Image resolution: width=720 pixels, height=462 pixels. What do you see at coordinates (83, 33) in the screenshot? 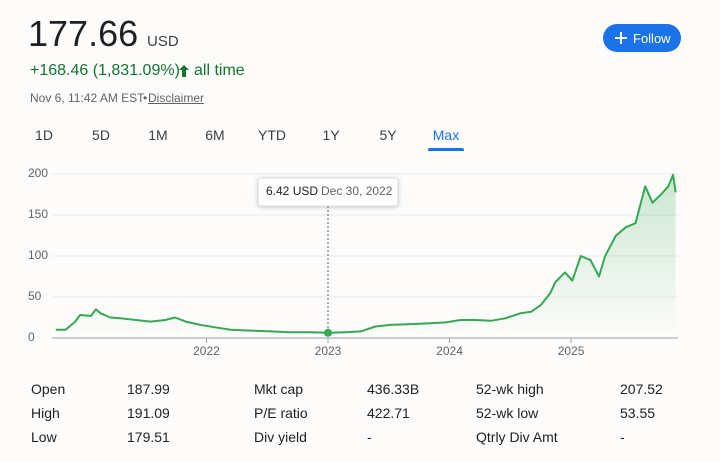
I see `price: 177.66` at bounding box center [83, 33].